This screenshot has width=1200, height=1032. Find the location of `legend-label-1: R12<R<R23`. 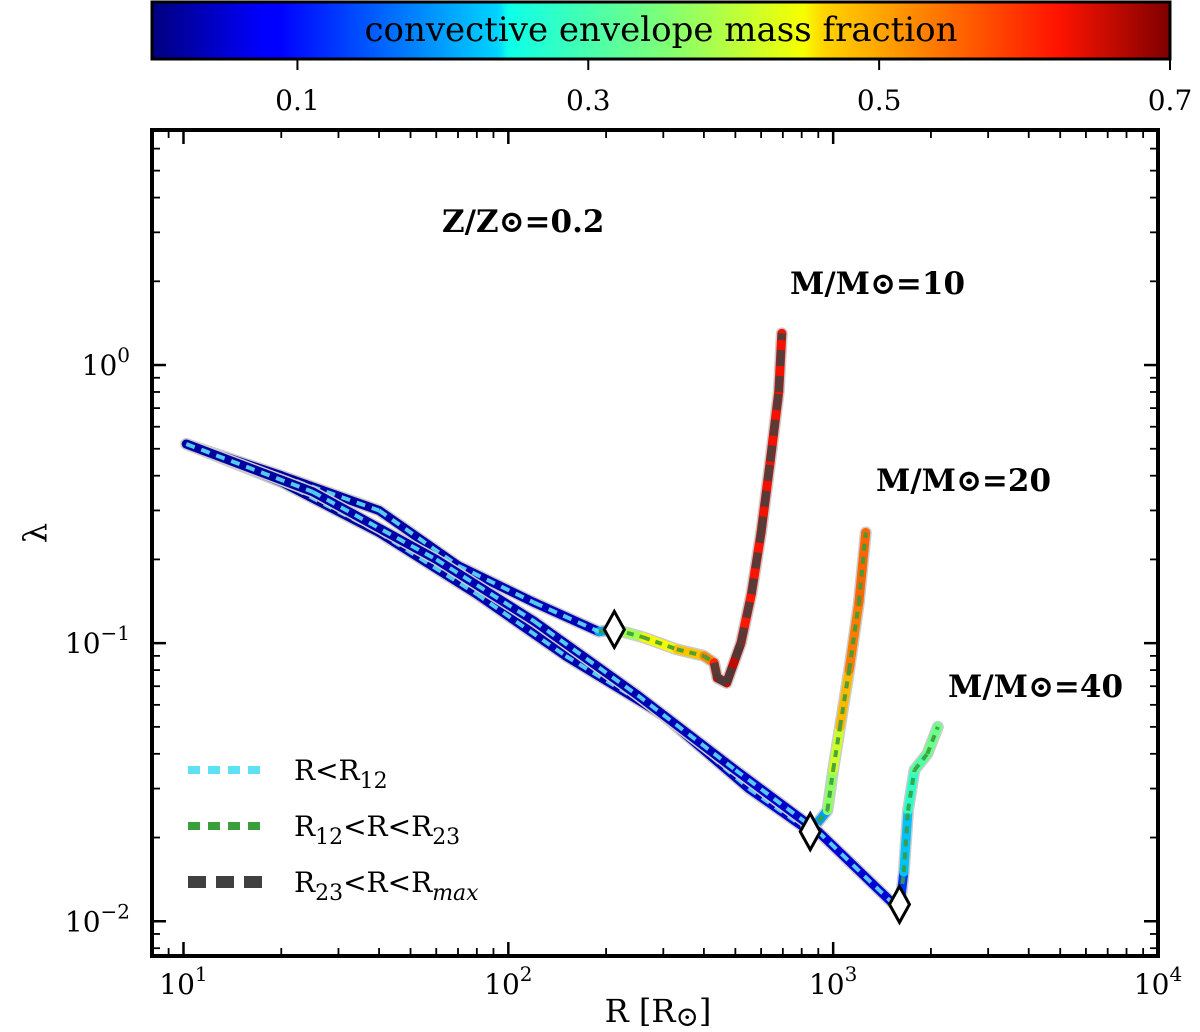

legend-label-1: R12<R<R23 is located at coordinates (377, 830).